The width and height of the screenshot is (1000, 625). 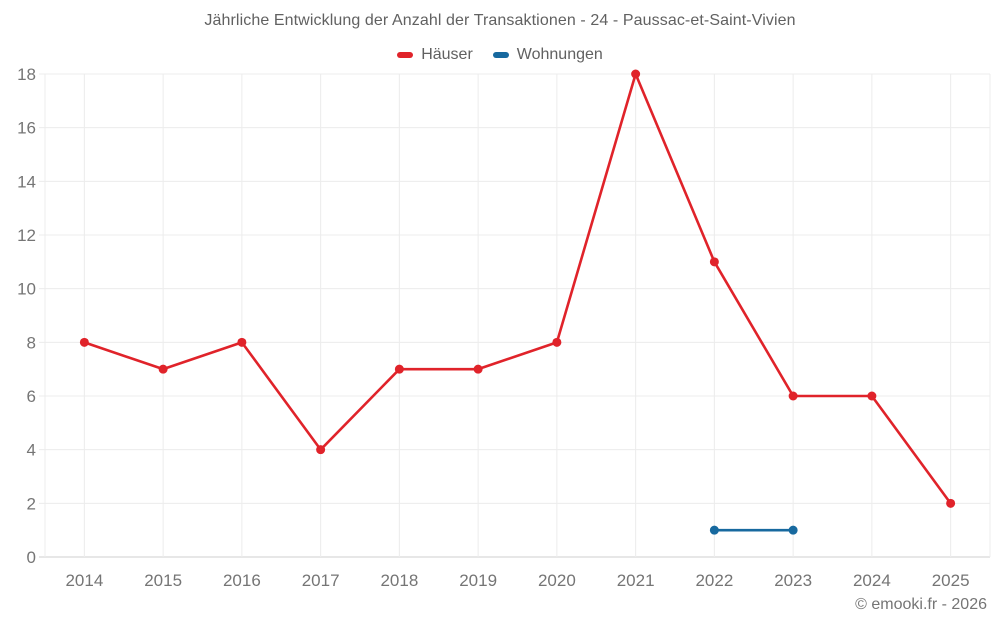 I want to click on y-tick-label: 2, so click(x=31, y=503).